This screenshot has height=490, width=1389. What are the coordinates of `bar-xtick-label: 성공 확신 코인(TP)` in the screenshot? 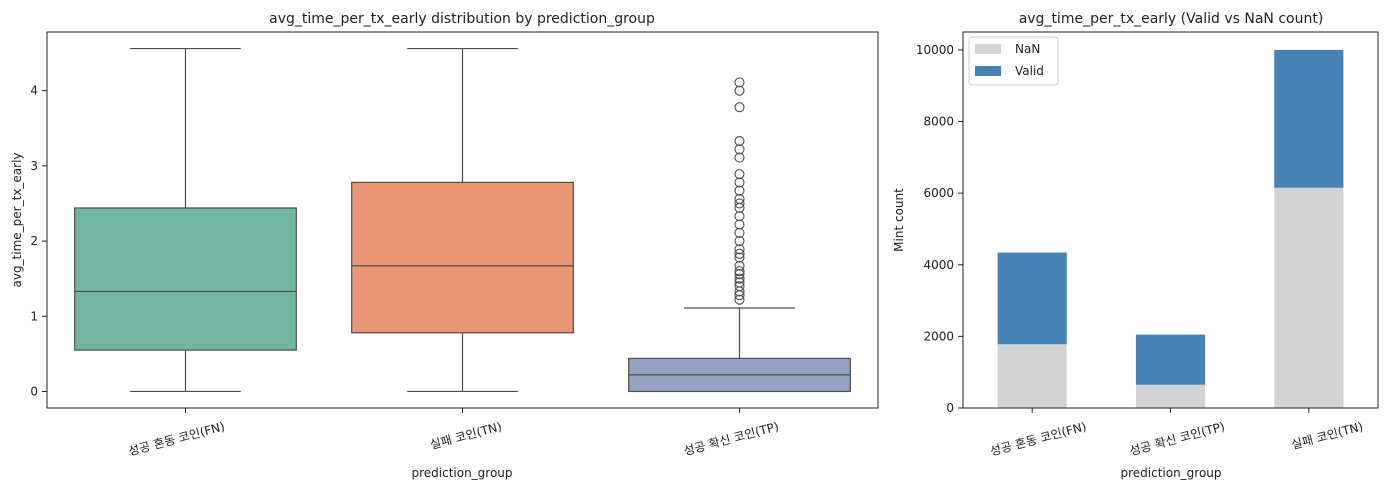 It's located at (1177, 438).